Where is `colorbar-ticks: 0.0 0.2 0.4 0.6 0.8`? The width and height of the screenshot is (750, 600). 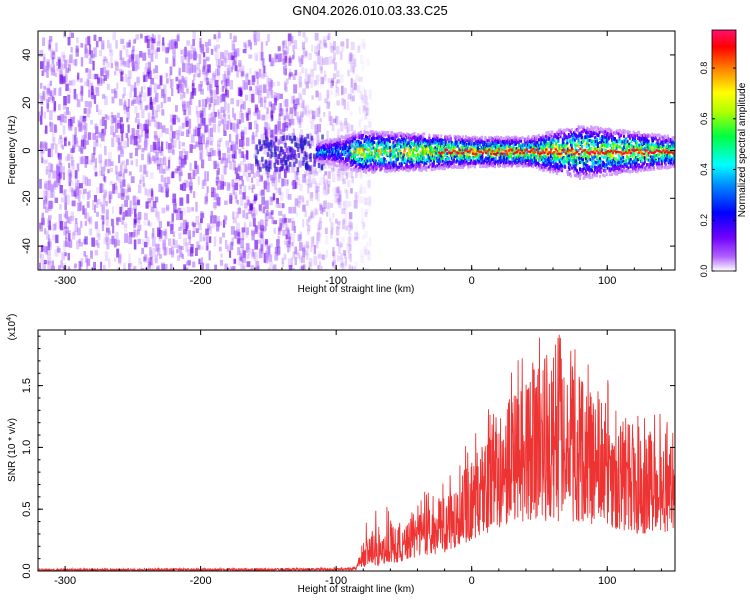
colorbar-ticks: 0.0 0.2 0.4 0.6 0.8 is located at coordinates (717, 169).